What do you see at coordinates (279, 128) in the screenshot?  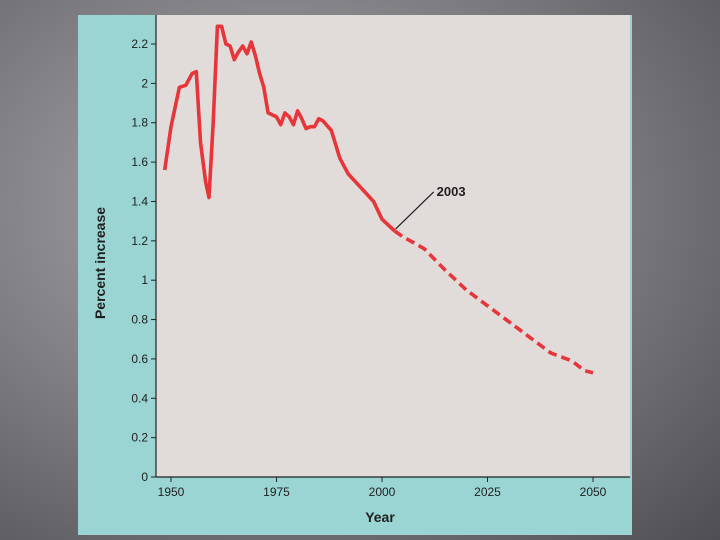 I see `historical-series-line` at bounding box center [279, 128].